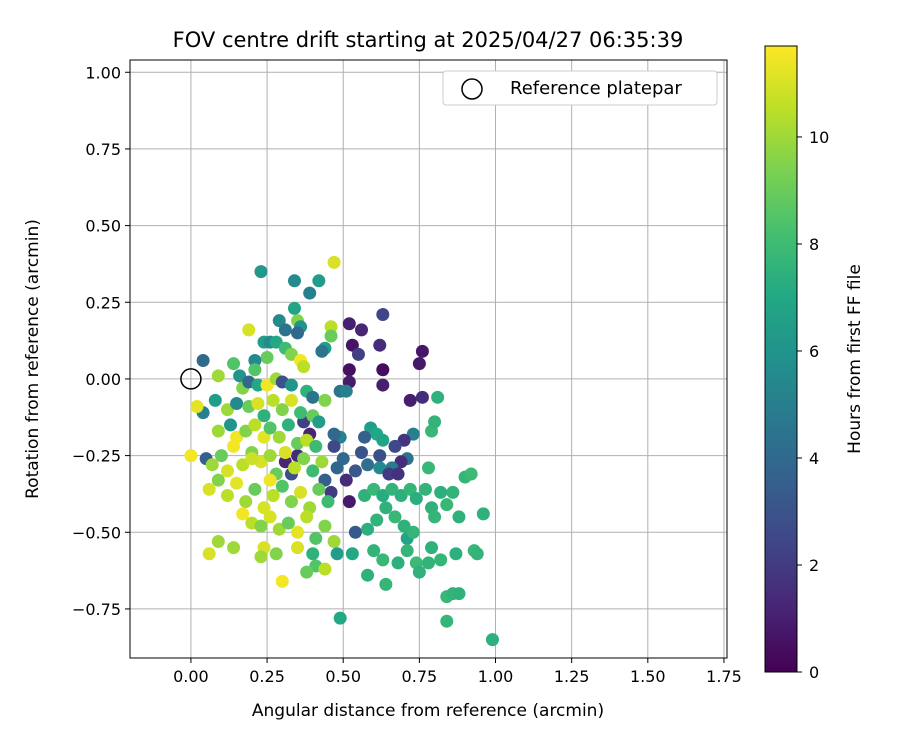 This screenshot has height=750, width=900. What do you see at coordinates (96, 609) in the screenshot?
I see `y-tick-label: −0.75` at bounding box center [96, 609].